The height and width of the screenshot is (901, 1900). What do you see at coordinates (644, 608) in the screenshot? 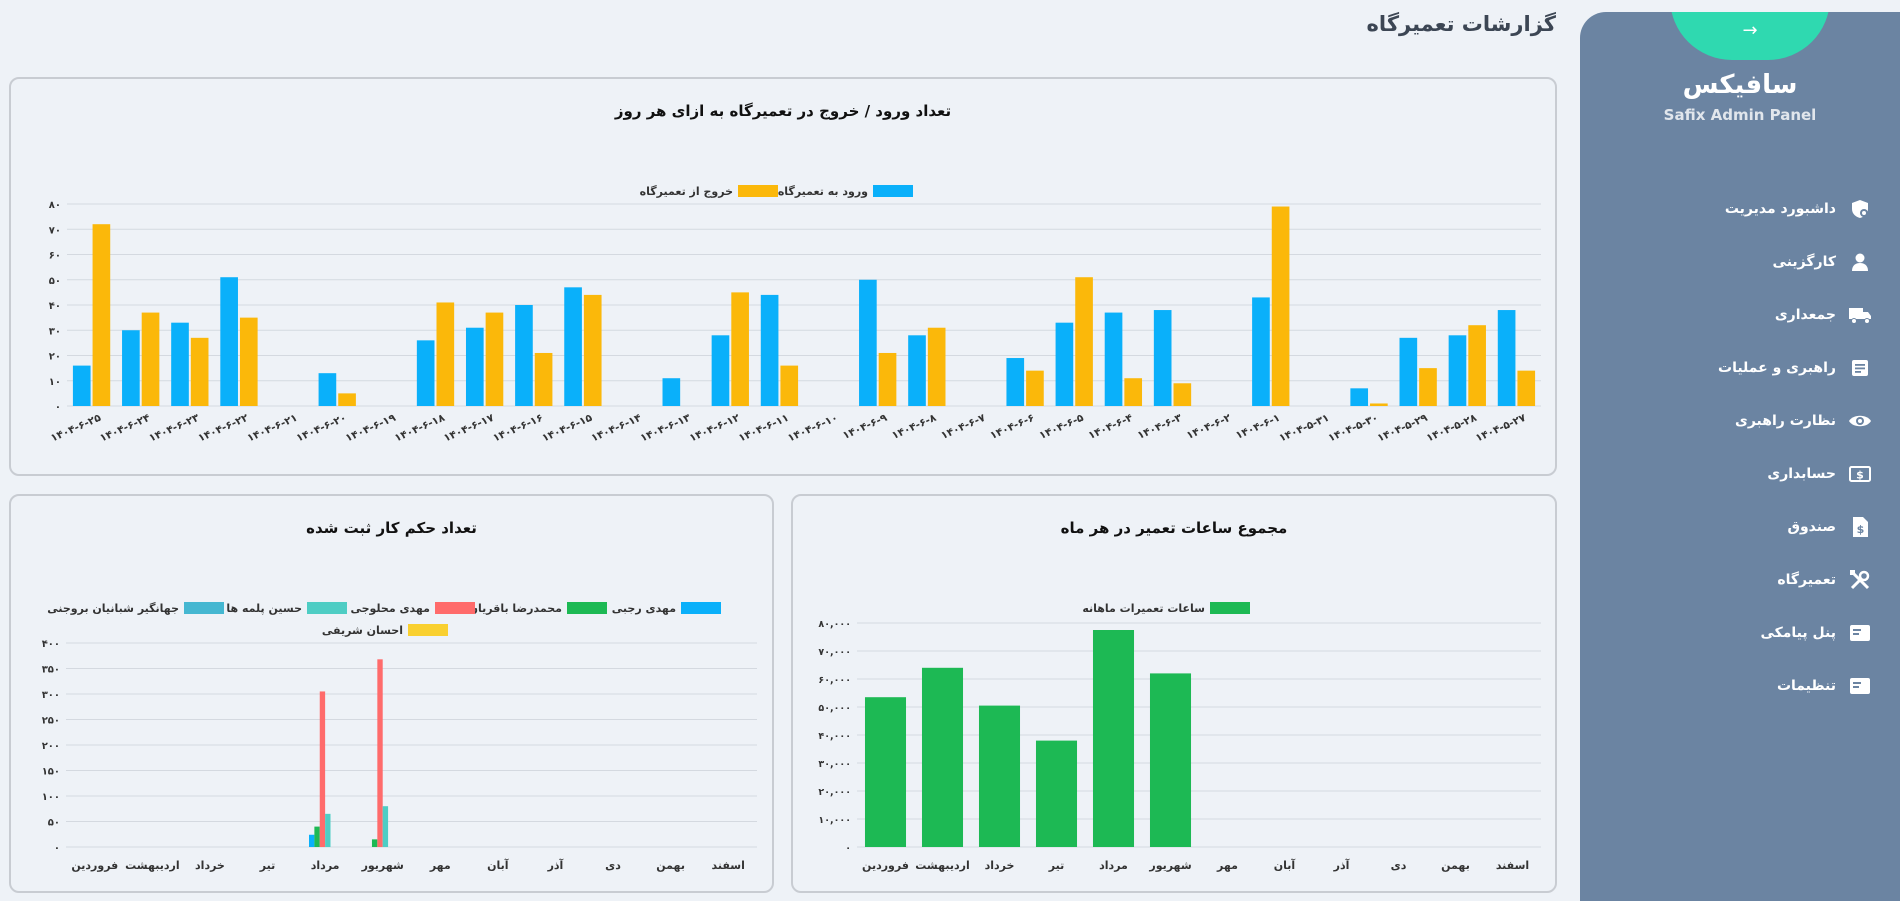
I see `legend-label: مهدی رجبی` at bounding box center [644, 608].